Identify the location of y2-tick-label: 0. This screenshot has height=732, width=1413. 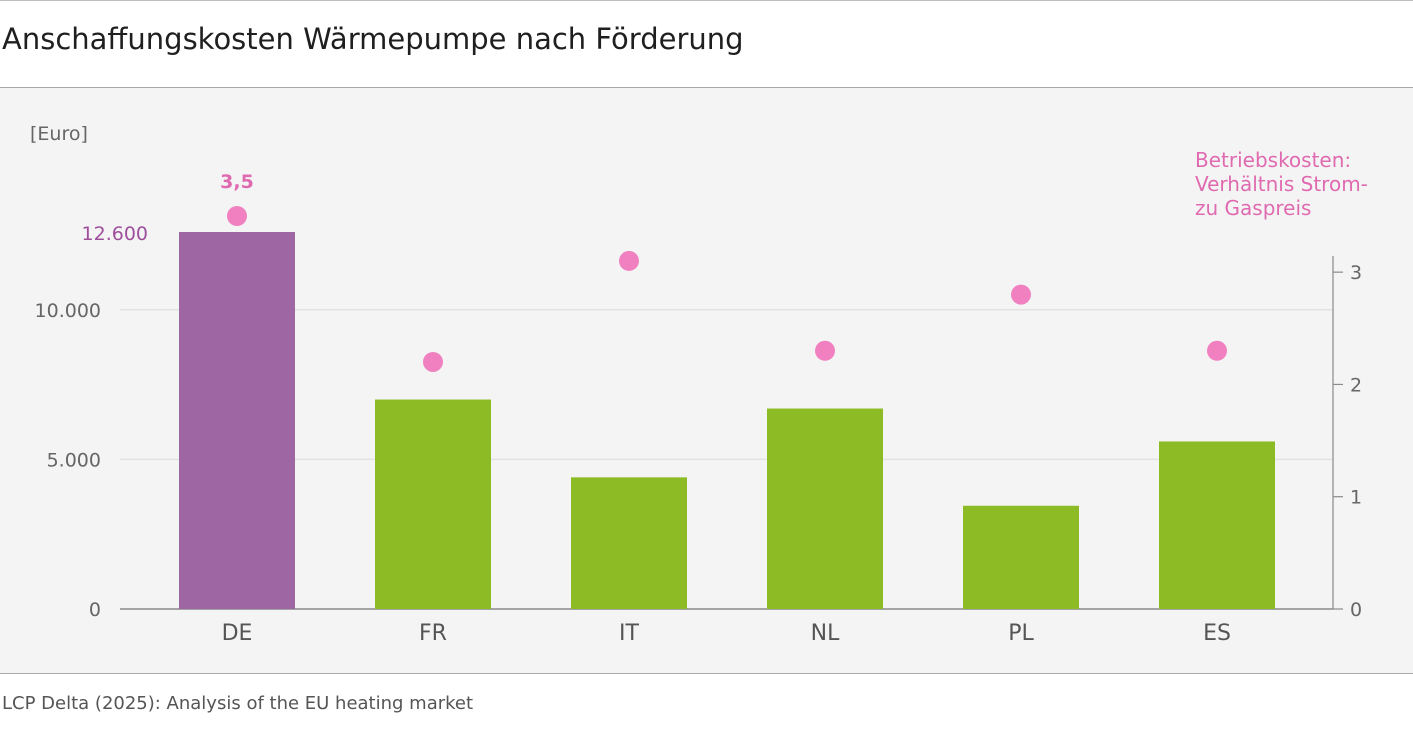
(1356, 610).